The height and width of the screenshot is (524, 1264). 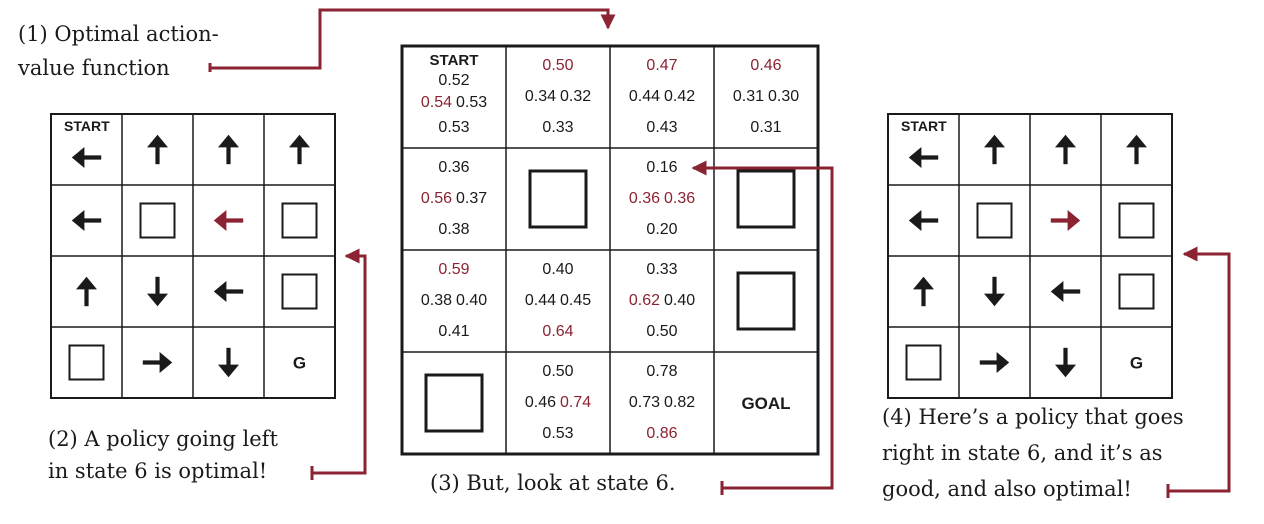 What do you see at coordinates (644, 300) in the screenshot?
I see `q-value-left: 0.62` at bounding box center [644, 300].